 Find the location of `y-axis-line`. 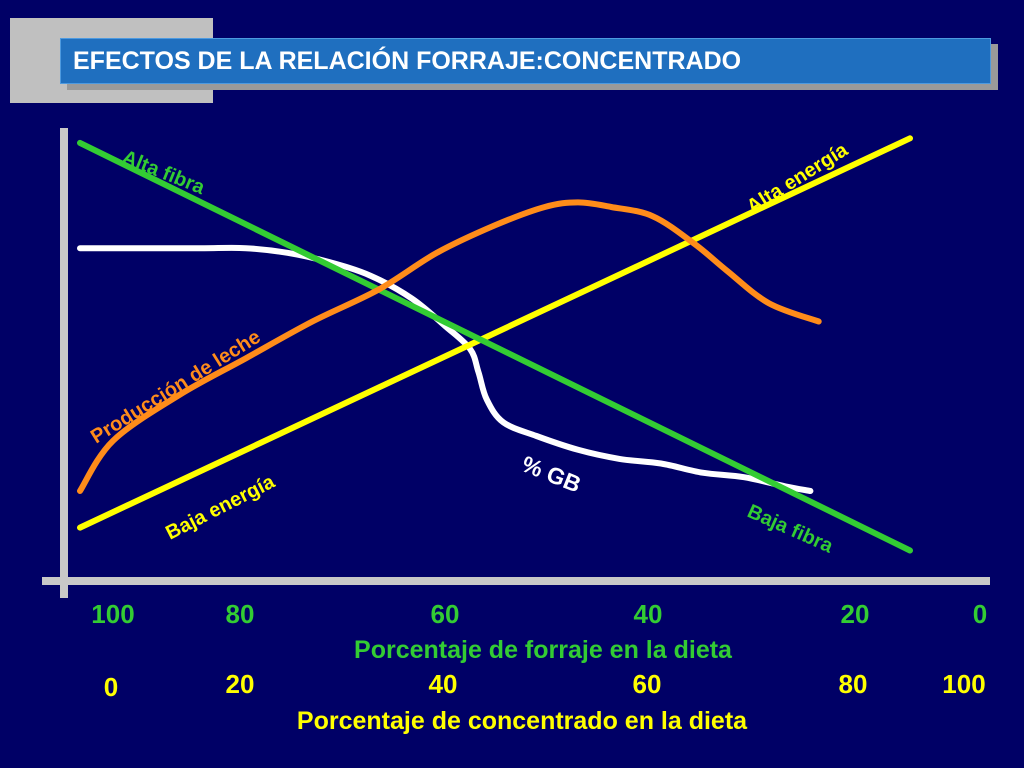

y-axis-line is located at coordinates (64, 363).